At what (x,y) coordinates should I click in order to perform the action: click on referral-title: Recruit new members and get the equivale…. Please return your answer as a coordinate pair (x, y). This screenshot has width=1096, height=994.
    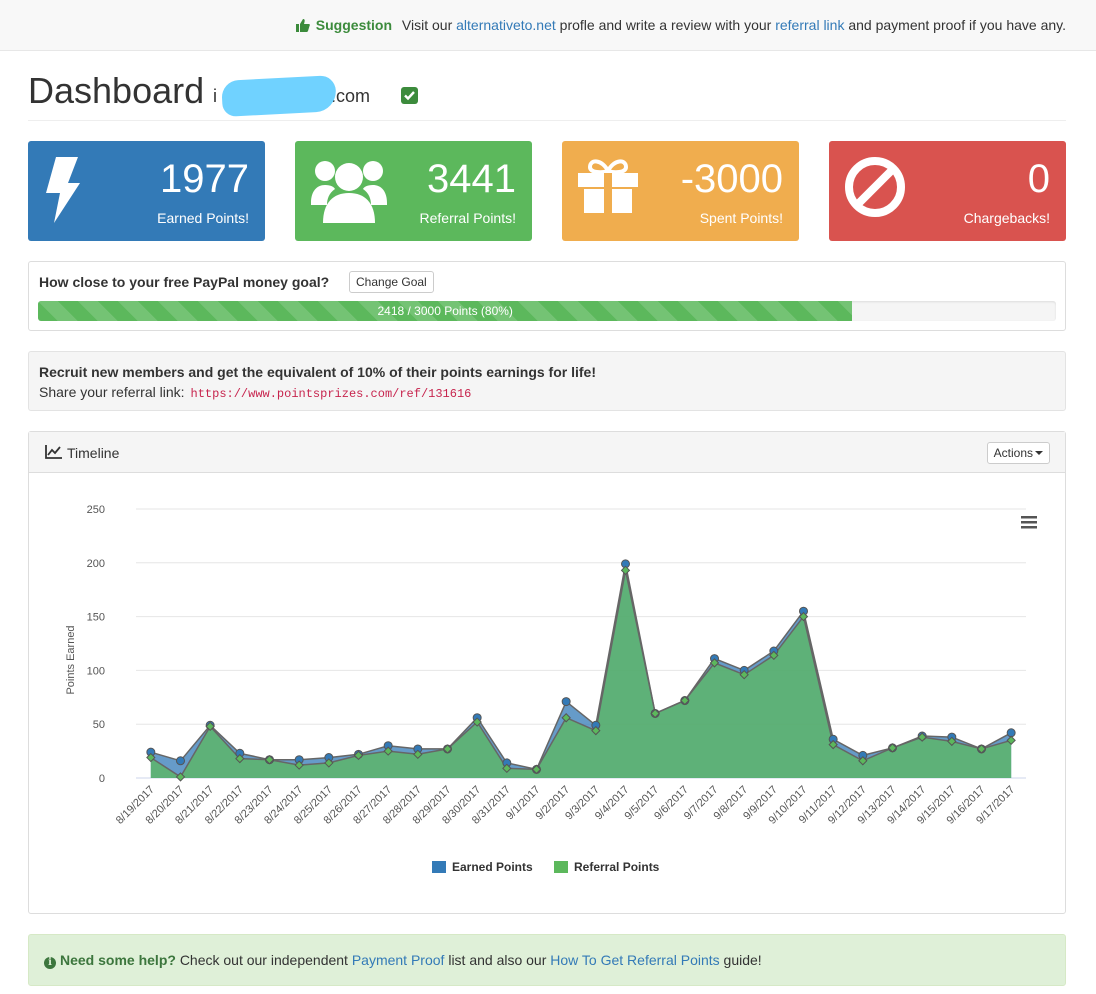
    Looking at the image, I should click on (317, 372).